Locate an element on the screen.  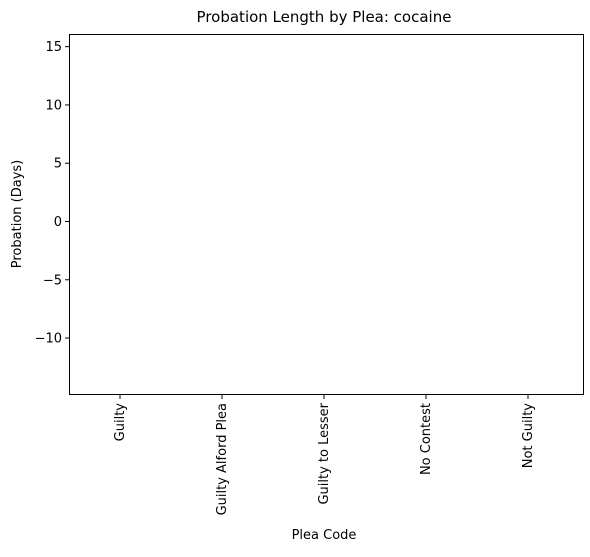
x-tick-label: No Contest is located at coordinates (426, 439).